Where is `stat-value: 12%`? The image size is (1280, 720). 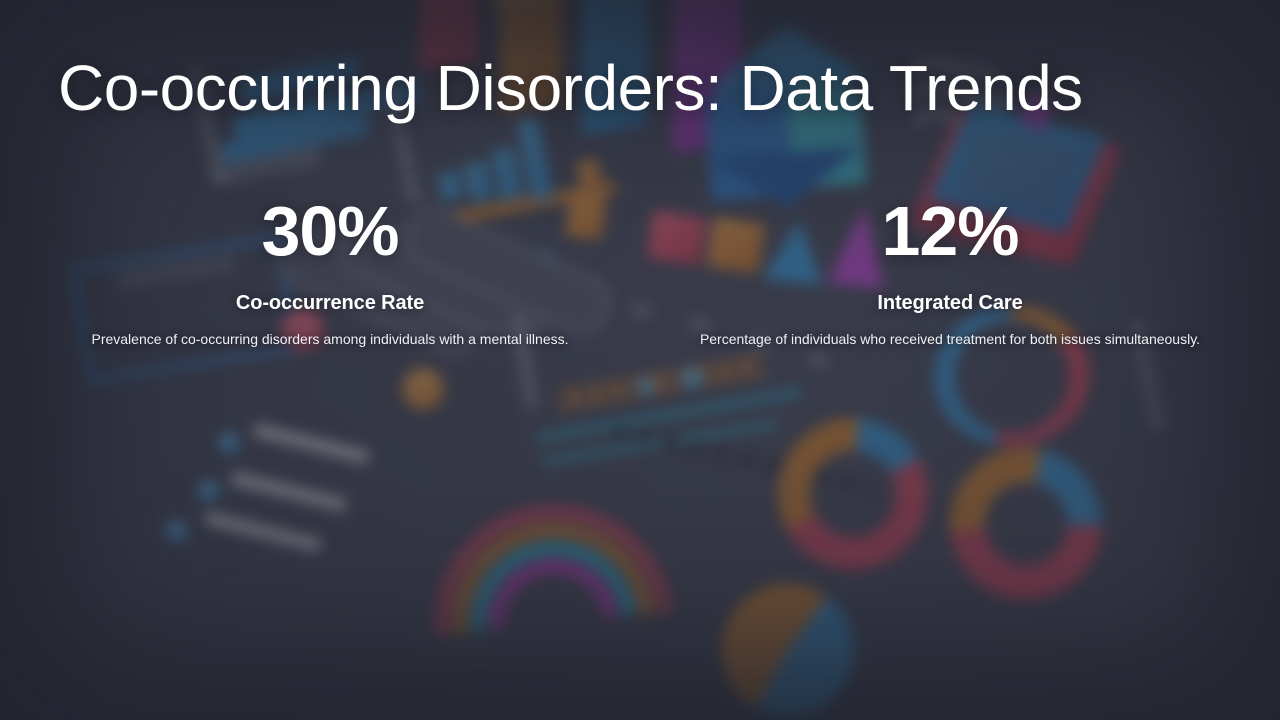
stat-value: 12% is located at coordinates (950, 231).